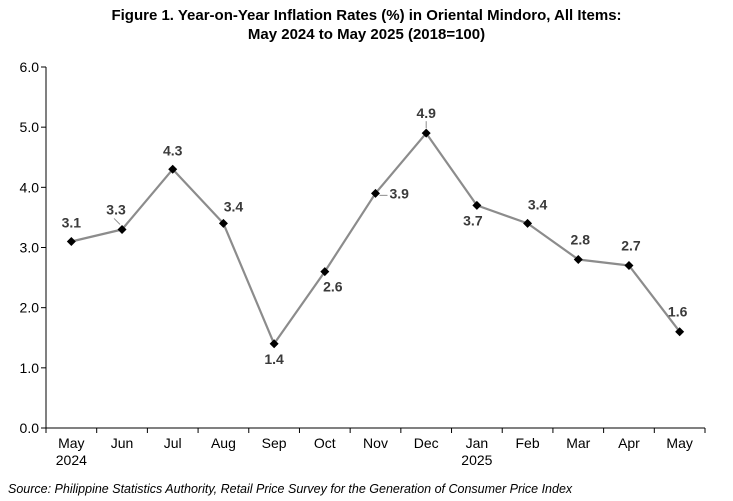  Describe the element at coordinates (30, 67) in the screenshot. I see `y-tick-label: 6.0` at that location.